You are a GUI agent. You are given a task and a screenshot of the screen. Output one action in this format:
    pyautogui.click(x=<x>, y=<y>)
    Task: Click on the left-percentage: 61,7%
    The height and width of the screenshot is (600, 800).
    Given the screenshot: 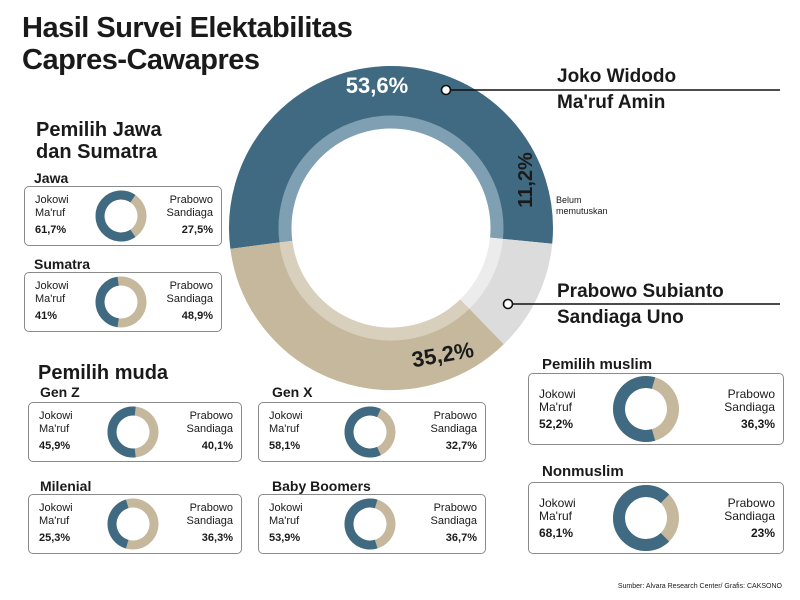 What is the action you would take?
    pyautogui.click(x=51, y=230)
    